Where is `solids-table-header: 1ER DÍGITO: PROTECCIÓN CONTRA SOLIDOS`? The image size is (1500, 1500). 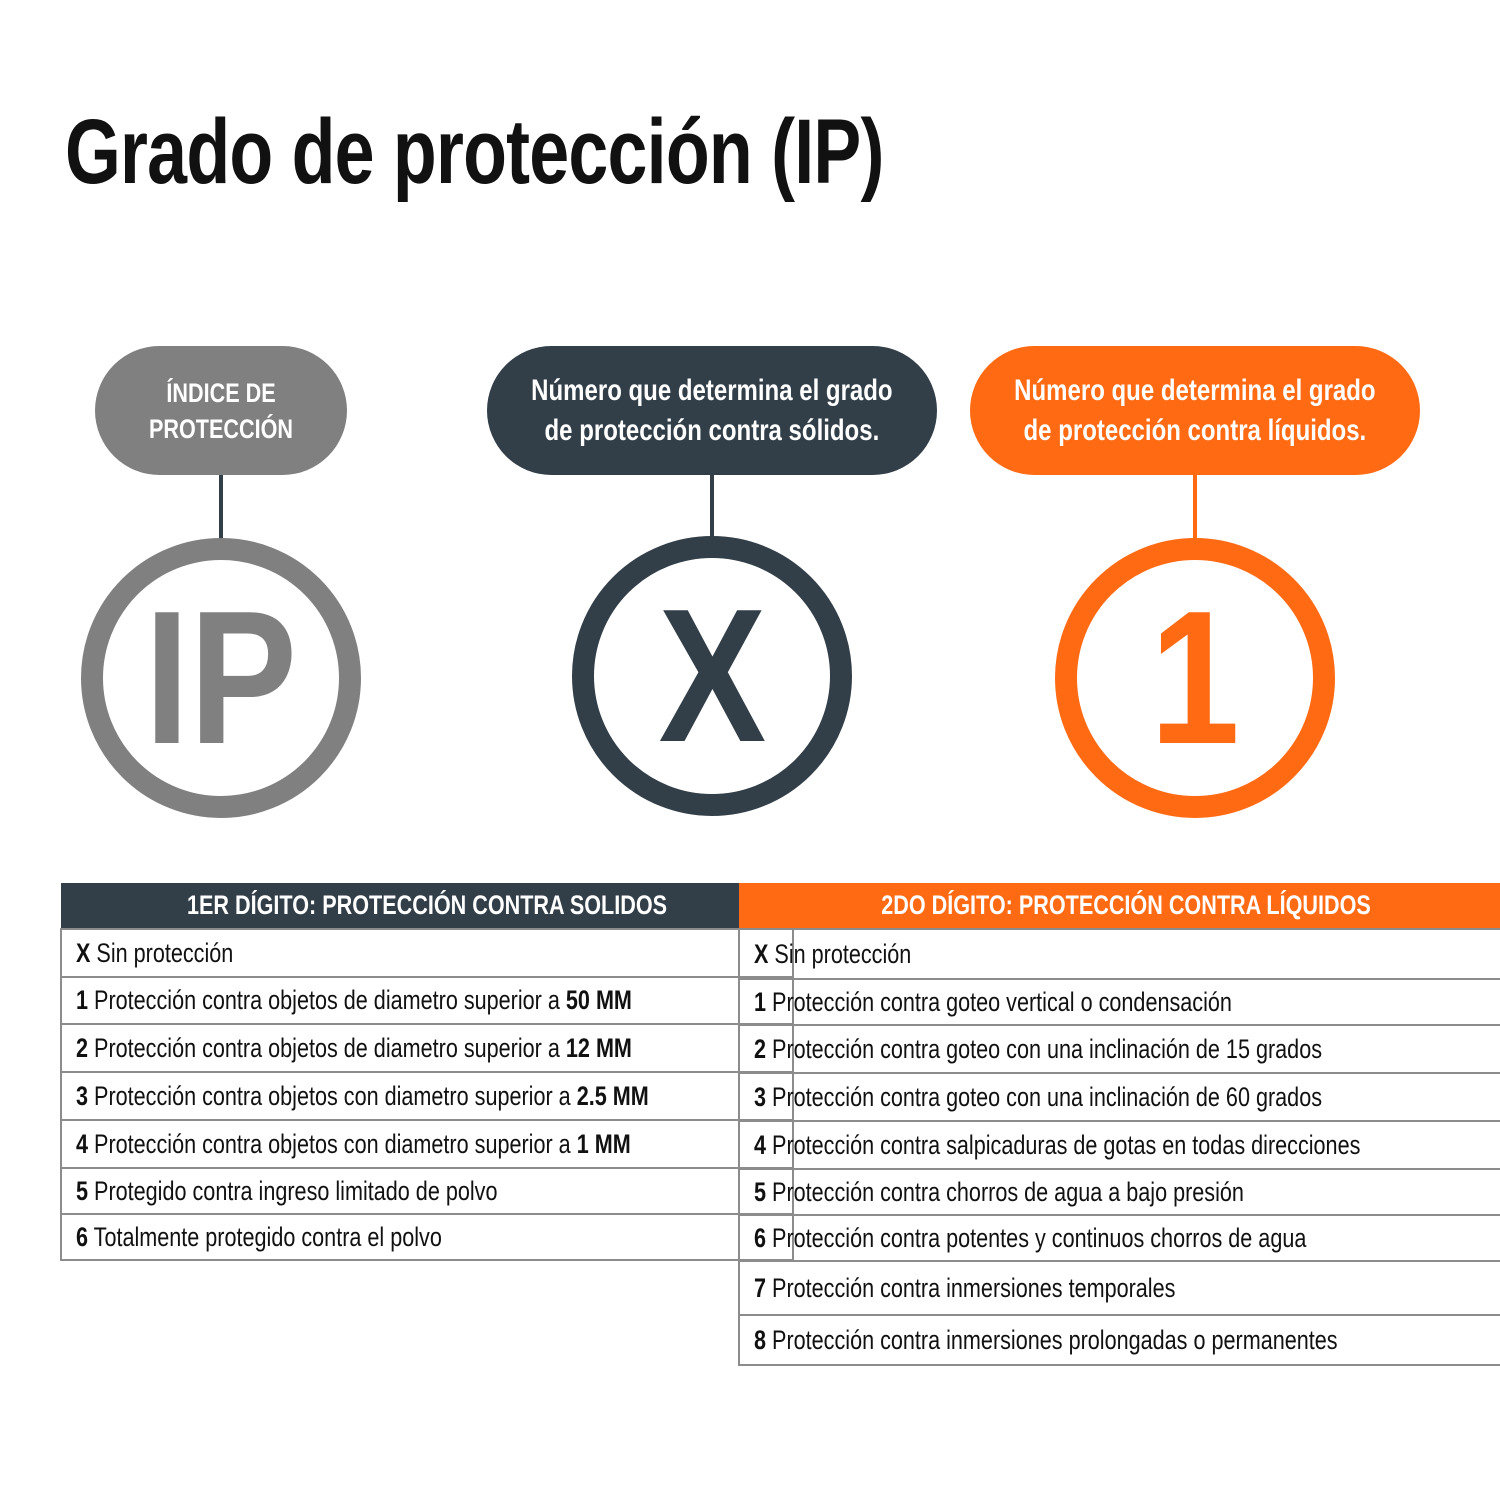 solids-table-header: 1ER DÍGITO: PROTECCIÓN CONTRA SOLIDOS is located at coordinates (427, 906).